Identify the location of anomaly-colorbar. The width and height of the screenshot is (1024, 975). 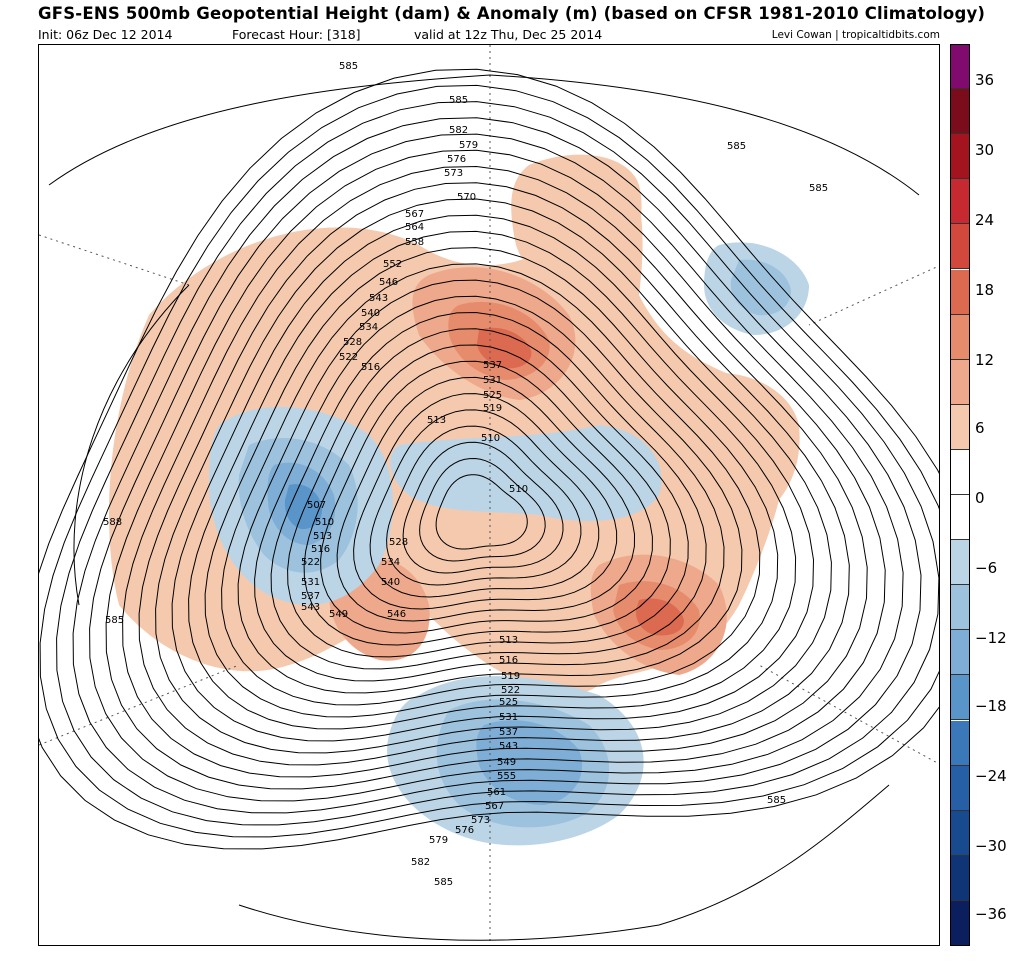
(960, 495).